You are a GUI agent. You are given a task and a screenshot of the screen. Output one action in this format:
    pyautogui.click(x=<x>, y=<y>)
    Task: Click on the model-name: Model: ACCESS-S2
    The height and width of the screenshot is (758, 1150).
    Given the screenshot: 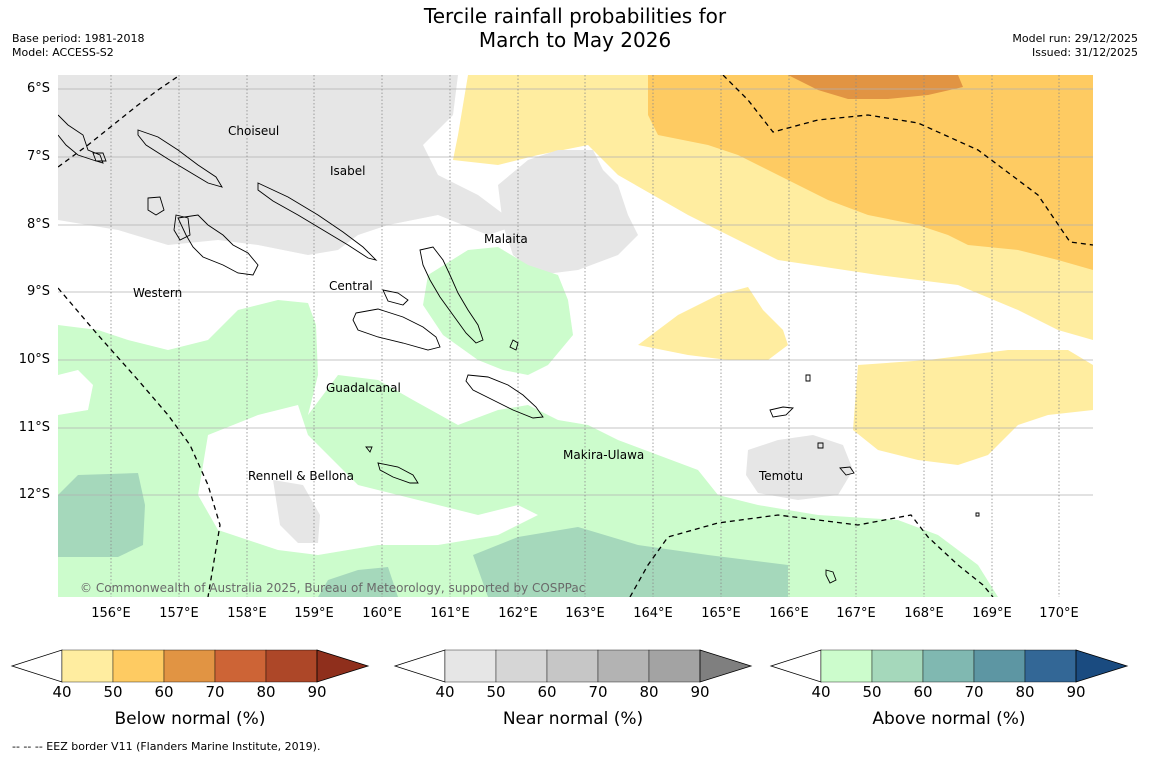 What is the action you would take?
    pyautogui.click(x=63, y=52)
    